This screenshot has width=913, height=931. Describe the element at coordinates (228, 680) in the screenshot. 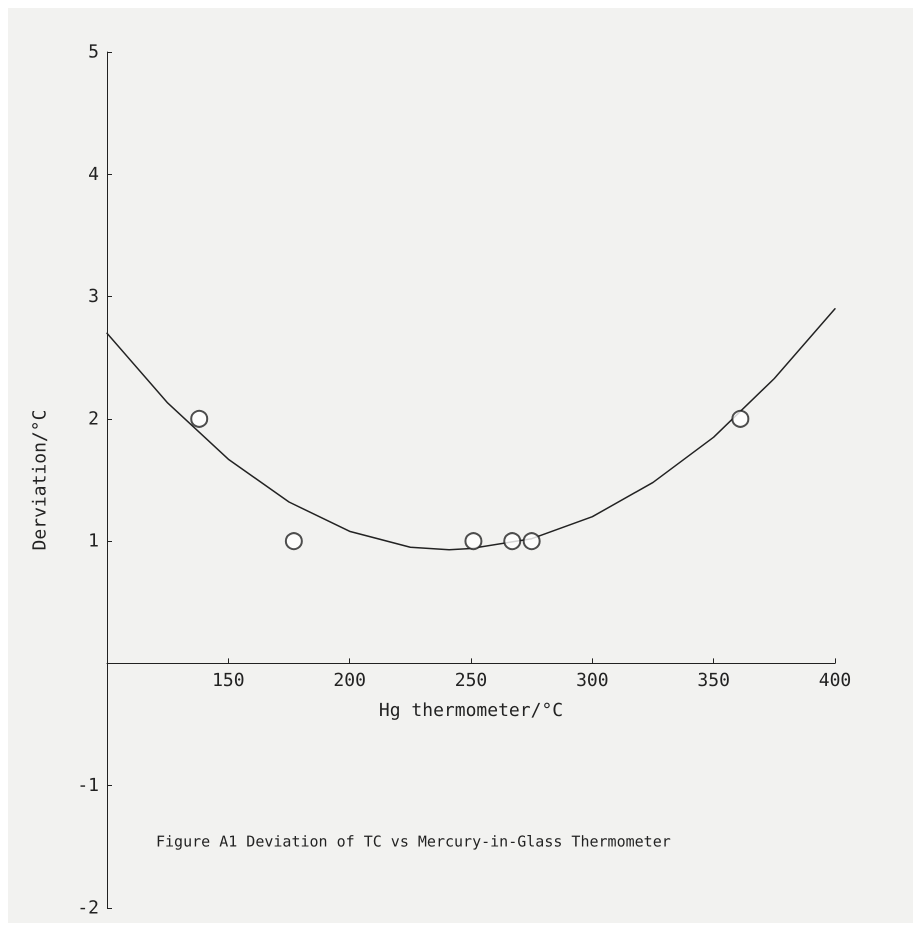

I see `x-tick-label: 150` at that location.